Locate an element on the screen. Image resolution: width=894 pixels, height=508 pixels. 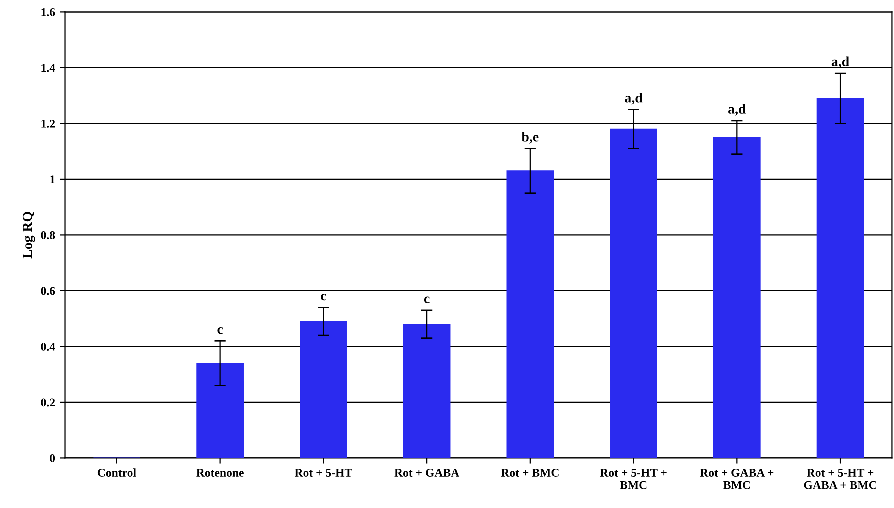
y-axis-title: Log RQ is located at coordinates (29, 235).